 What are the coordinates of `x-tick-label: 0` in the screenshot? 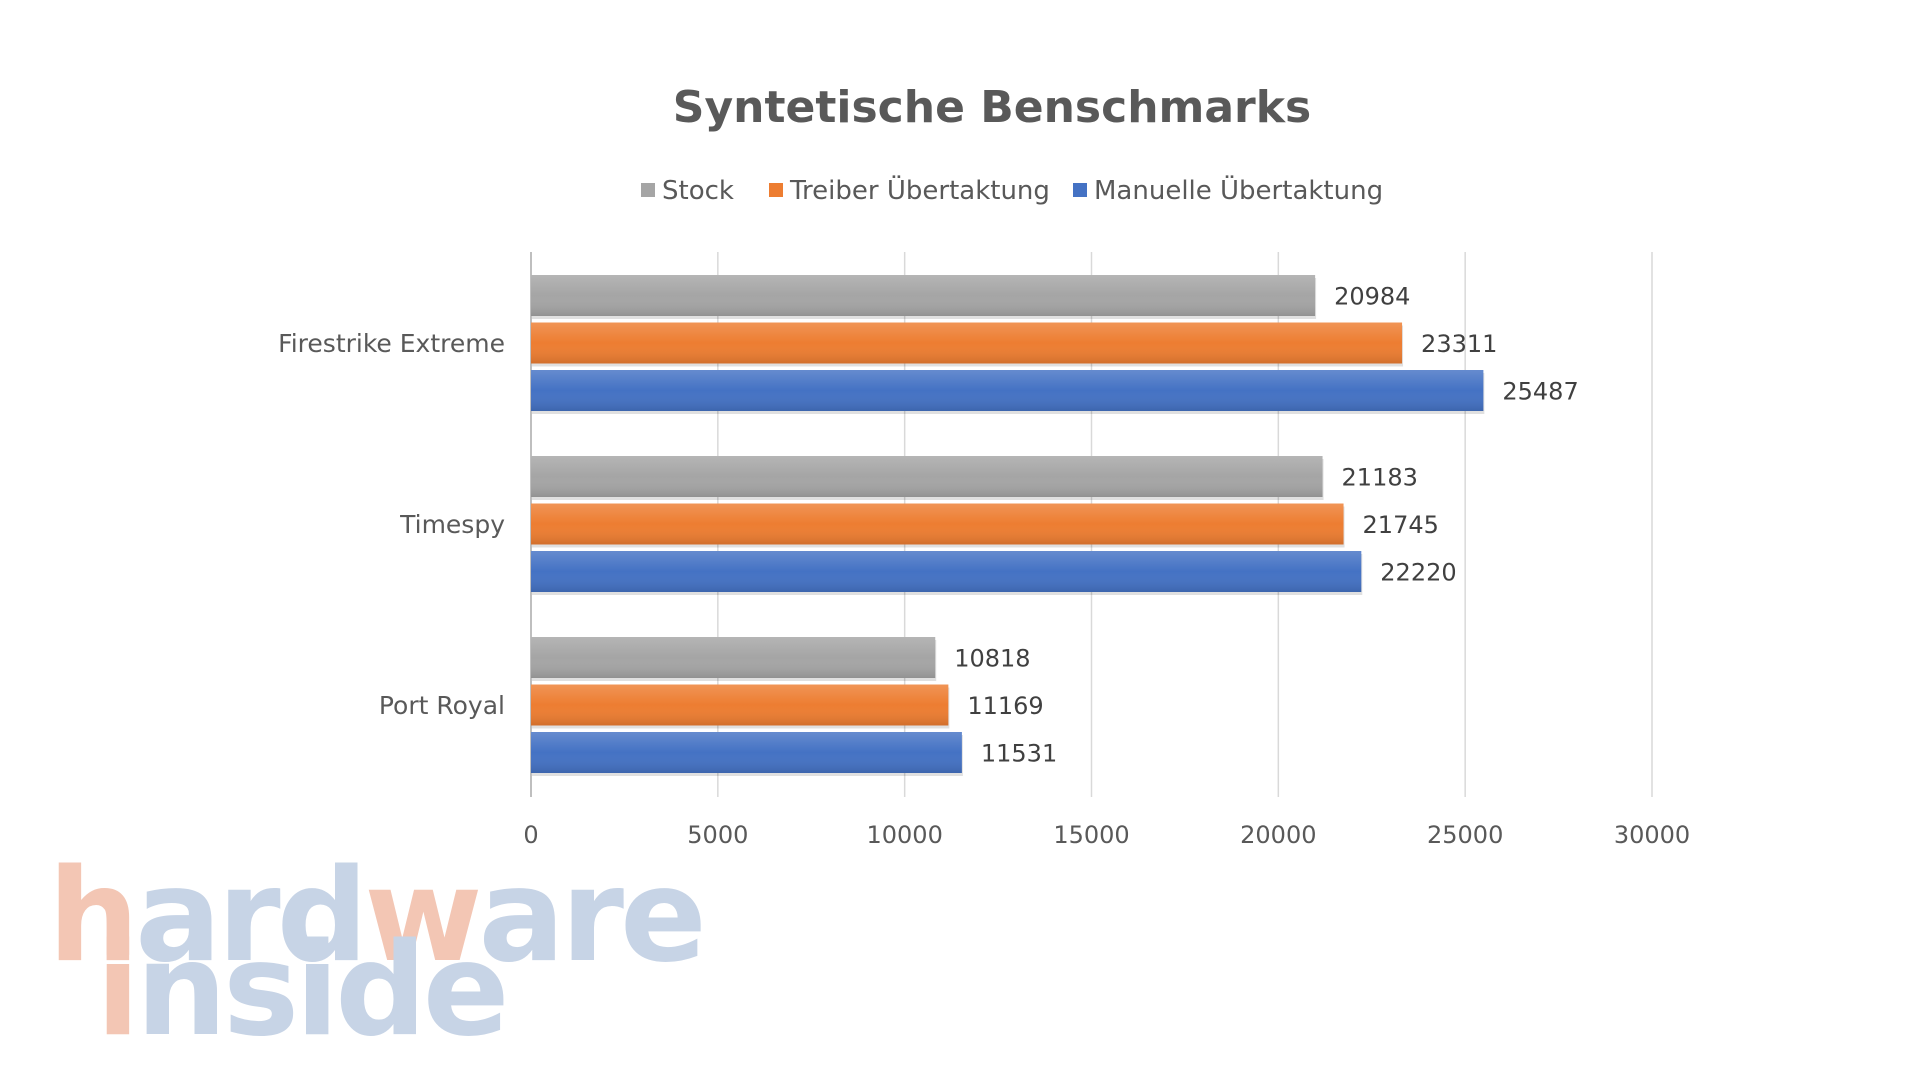 It's located at (530, 835).